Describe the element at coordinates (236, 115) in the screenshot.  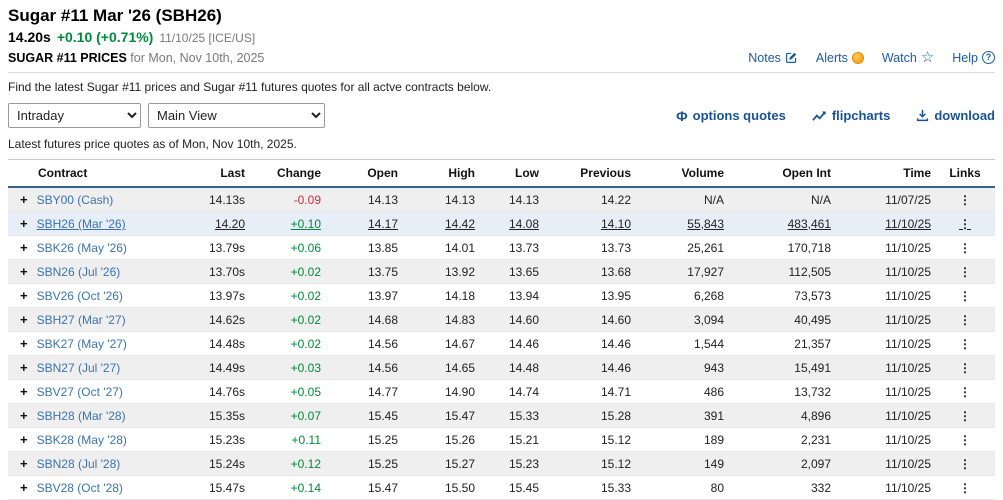
I see `view-select: Main View` at that location.